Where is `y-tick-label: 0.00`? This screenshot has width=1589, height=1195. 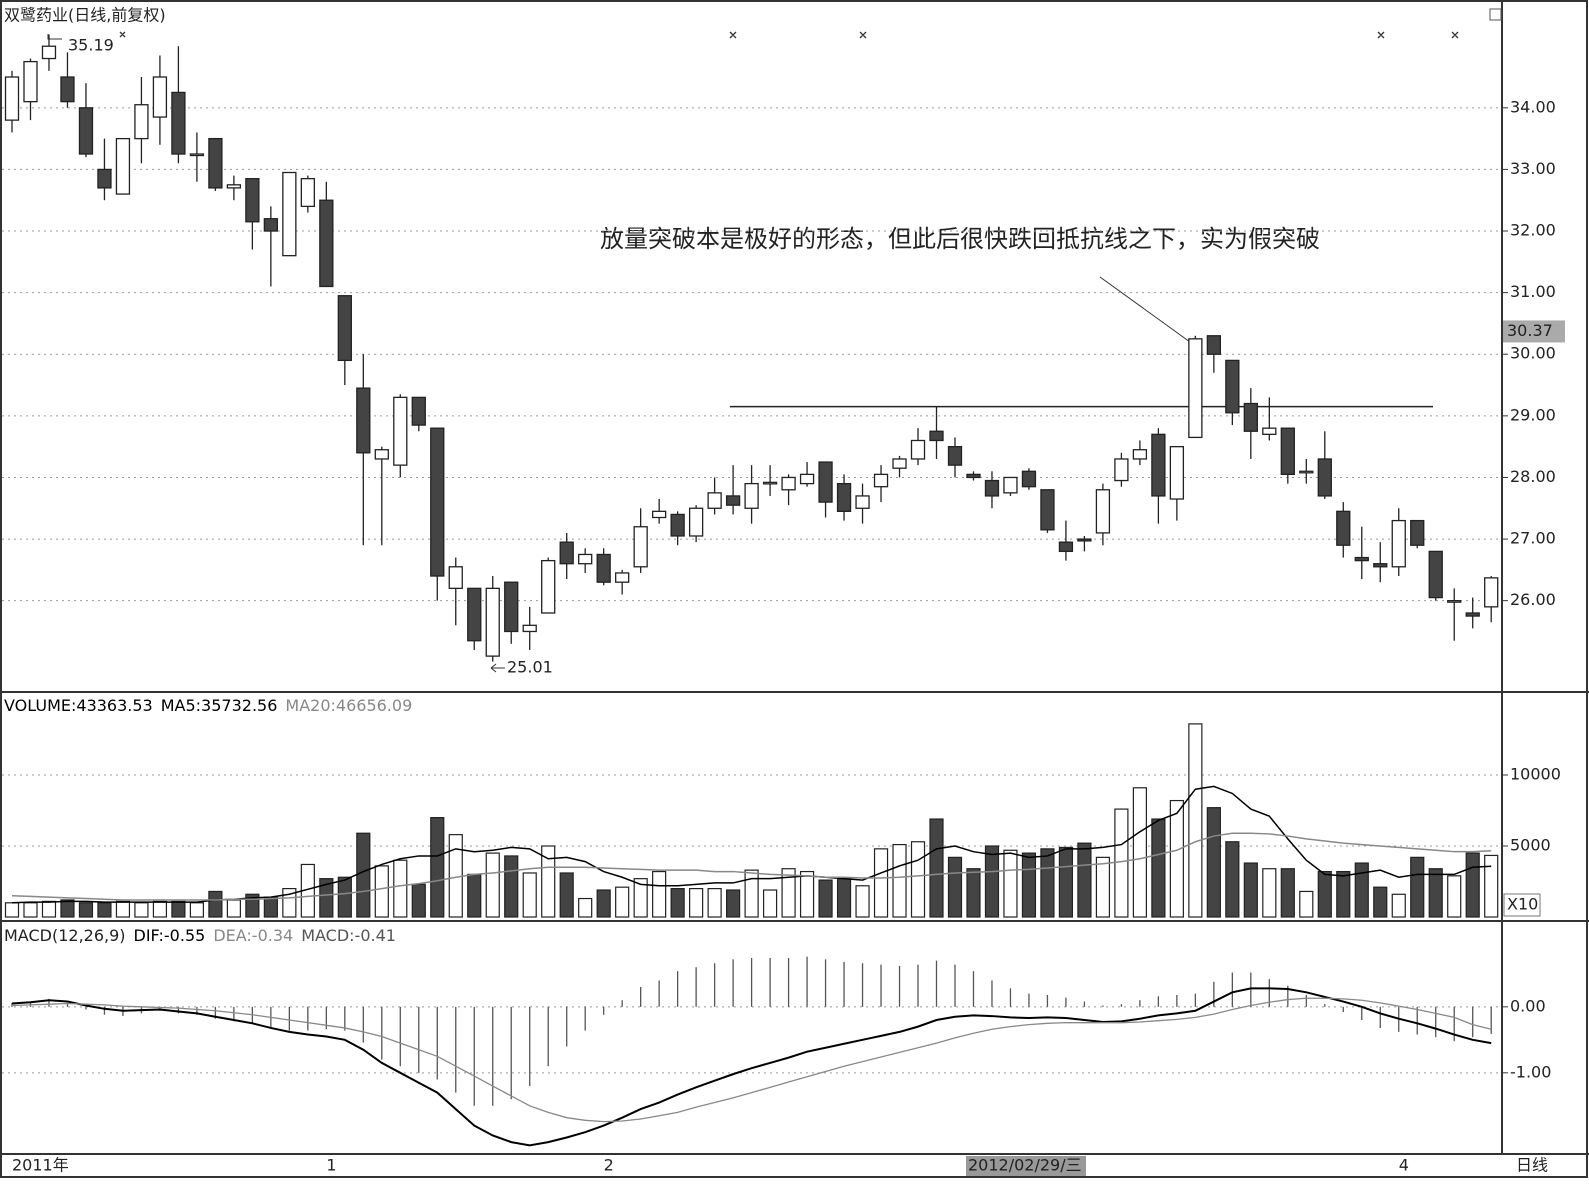 y-tick-label: 0.00 is located at coordinates (1528, 1005).